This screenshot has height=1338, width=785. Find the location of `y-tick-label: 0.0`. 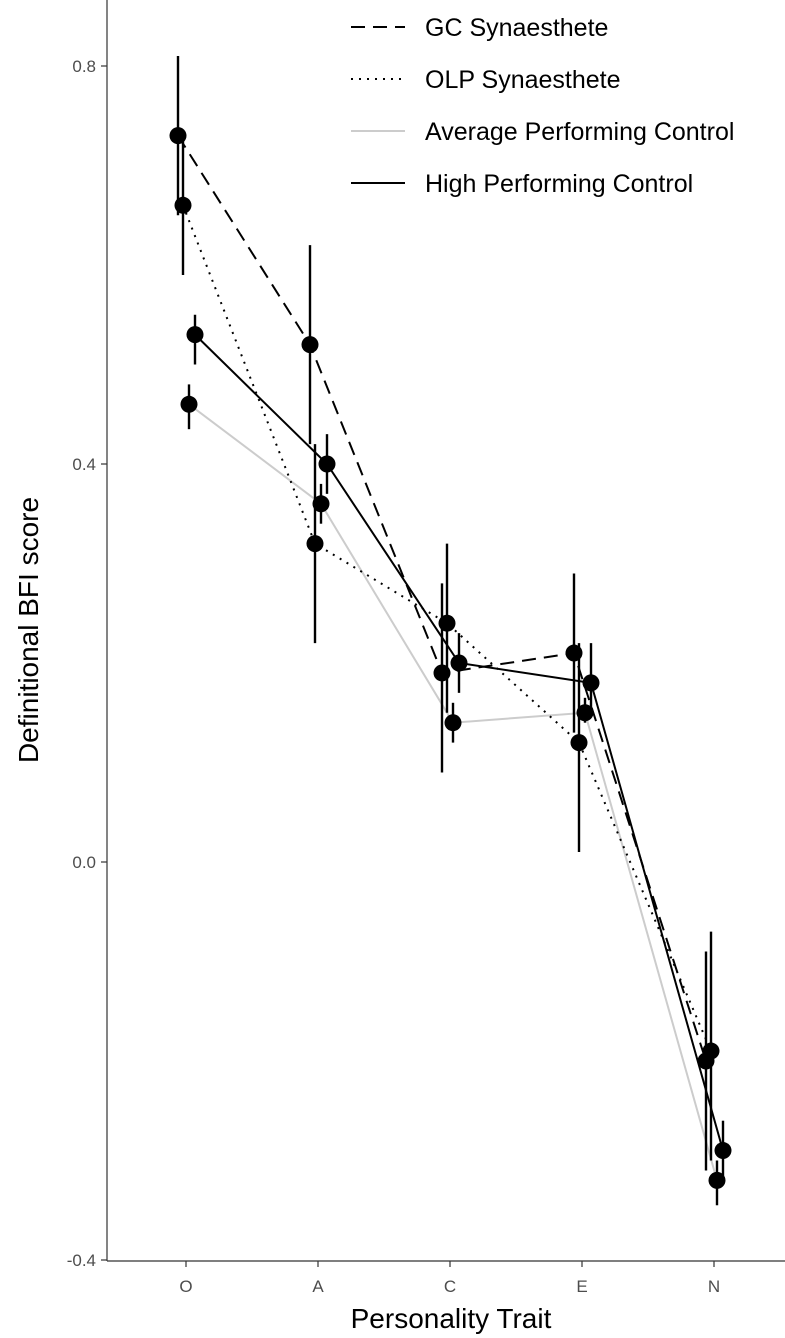

y-tick-label: 0.0 is located at coordinates (84, 862).